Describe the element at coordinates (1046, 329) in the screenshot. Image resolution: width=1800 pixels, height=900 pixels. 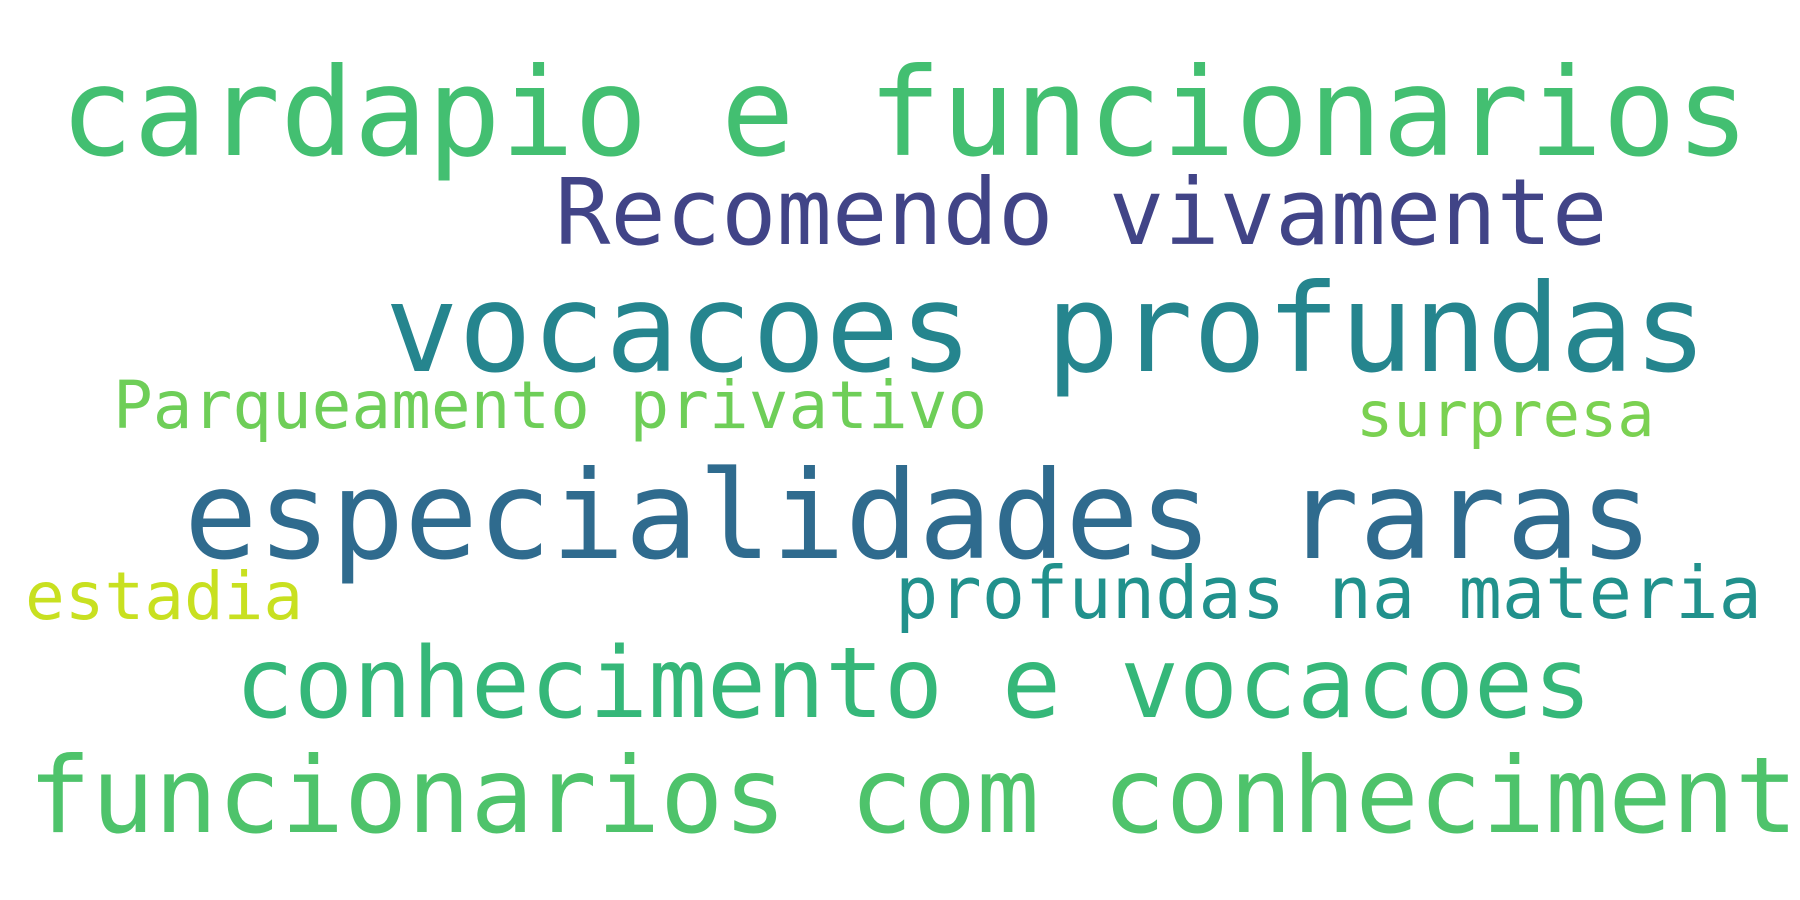
I see `word-vocacoes-profundas: vocacoes profundas` at that location.